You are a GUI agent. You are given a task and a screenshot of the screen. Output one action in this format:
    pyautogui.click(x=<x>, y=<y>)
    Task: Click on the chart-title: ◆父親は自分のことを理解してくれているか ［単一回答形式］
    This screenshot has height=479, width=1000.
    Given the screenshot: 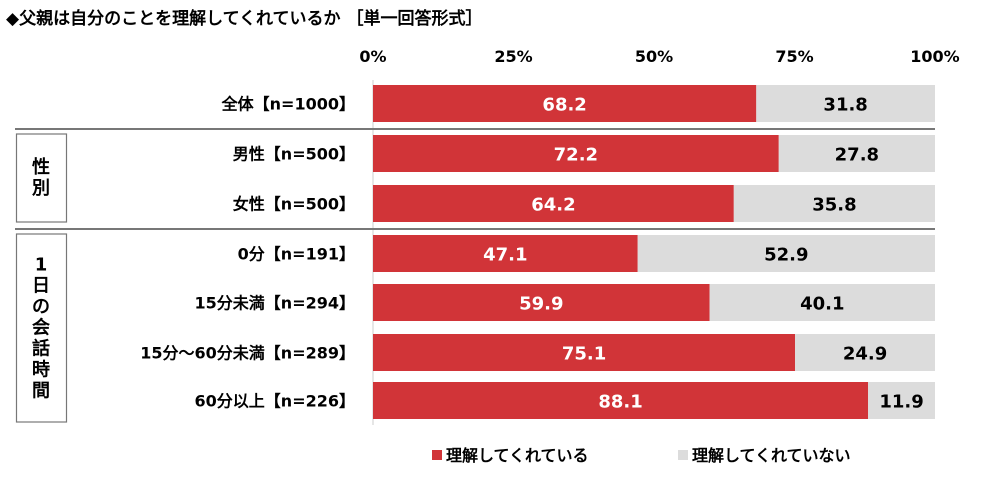 What is the action you would take?
    pyautogui.click(x=244, y=18)
    